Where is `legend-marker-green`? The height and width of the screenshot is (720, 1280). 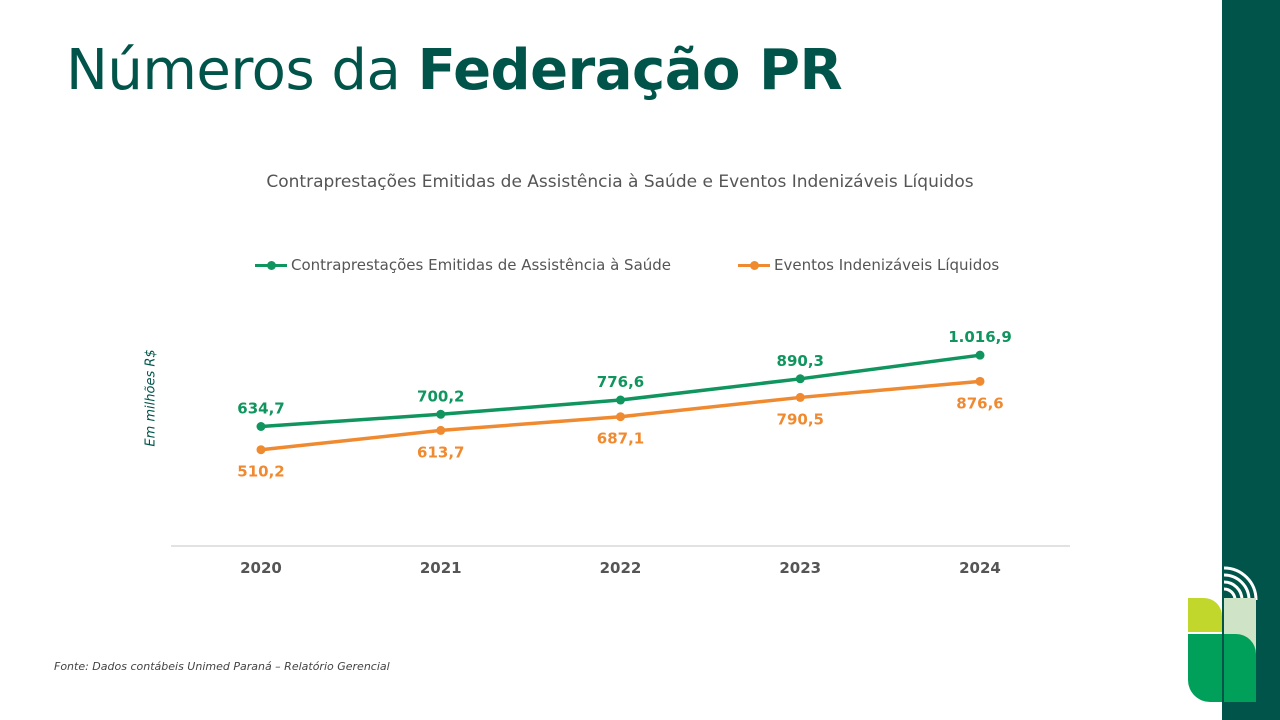 legend-marker-green is located at coordinates (271, 265).